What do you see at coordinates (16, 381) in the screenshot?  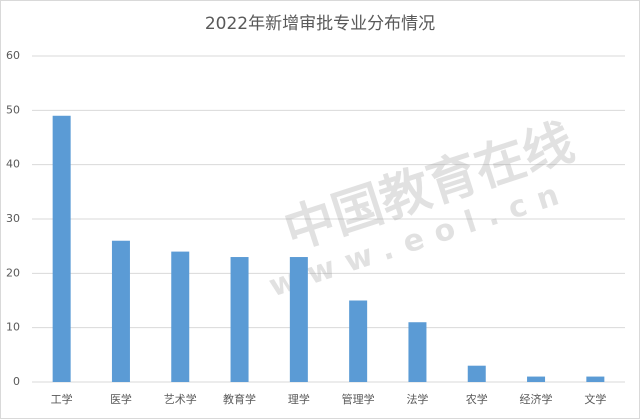 I see `y-tick-label: 0` at bounding box center [16, 381].